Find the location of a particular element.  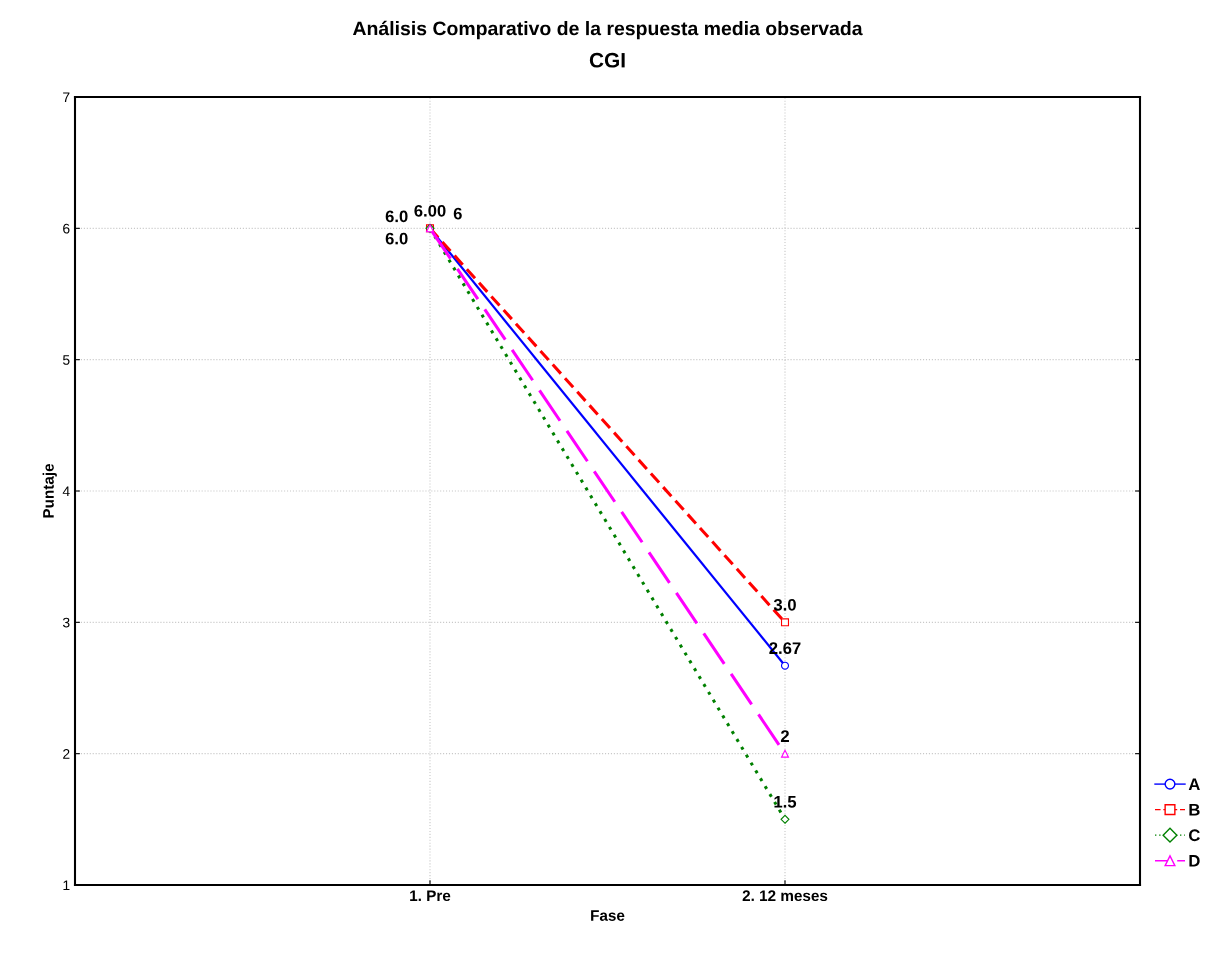

y-axis-title: Puntaje is located at coordinates (49, 490).